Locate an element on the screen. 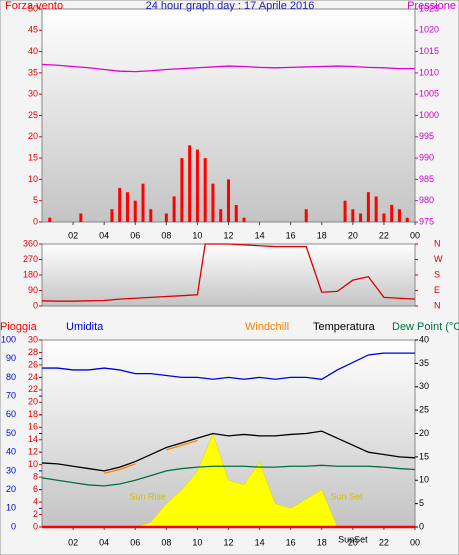 The width and height of the screenshot is (459, 555). y-tick-label: 28 is located at coordinates (33, 352).